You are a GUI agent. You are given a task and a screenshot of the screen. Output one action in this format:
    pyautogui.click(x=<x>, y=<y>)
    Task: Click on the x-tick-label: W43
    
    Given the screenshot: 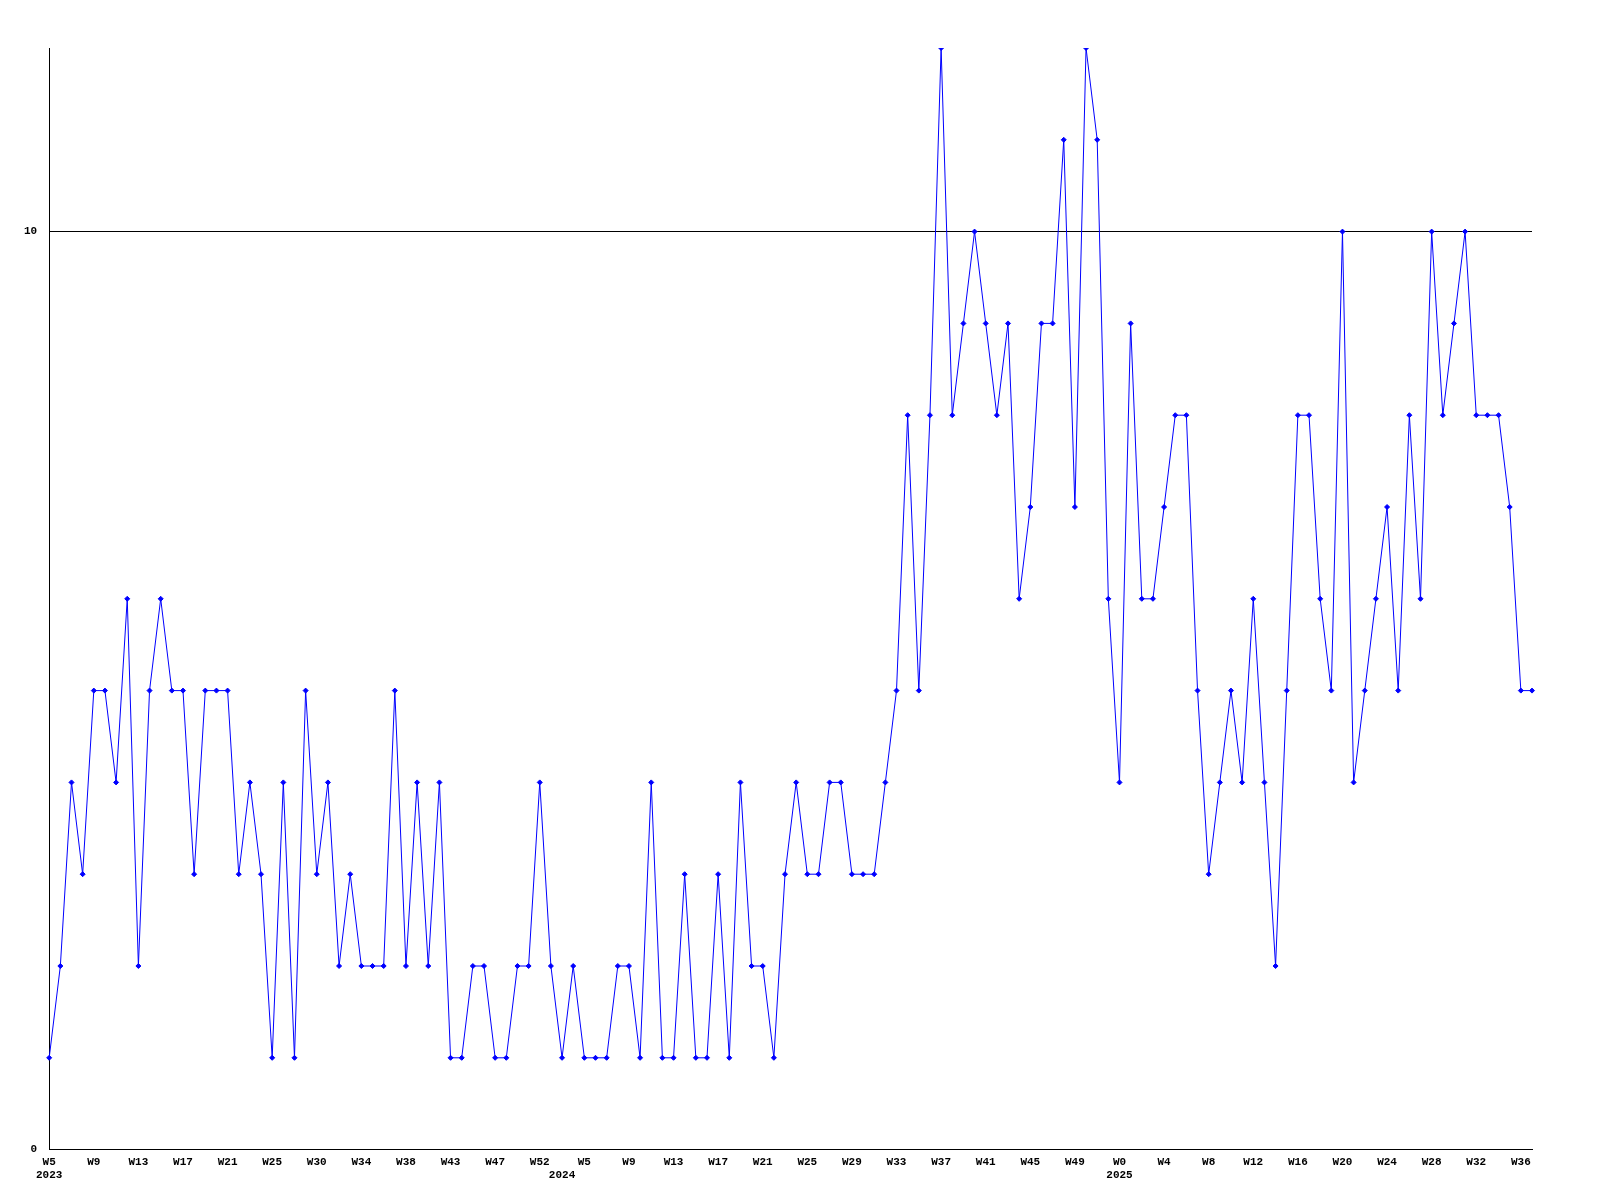 What is the action you would take?
    pyautogui.click(x=450, y=1161)
    